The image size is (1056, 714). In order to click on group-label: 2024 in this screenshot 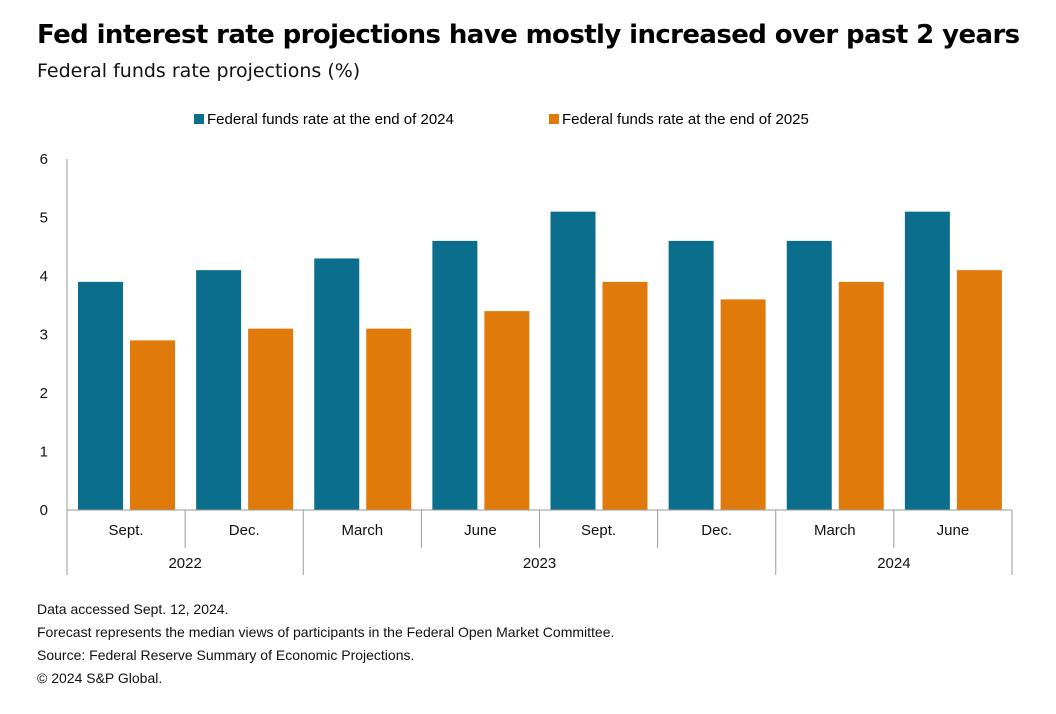, I will do `click(893, 563)`.